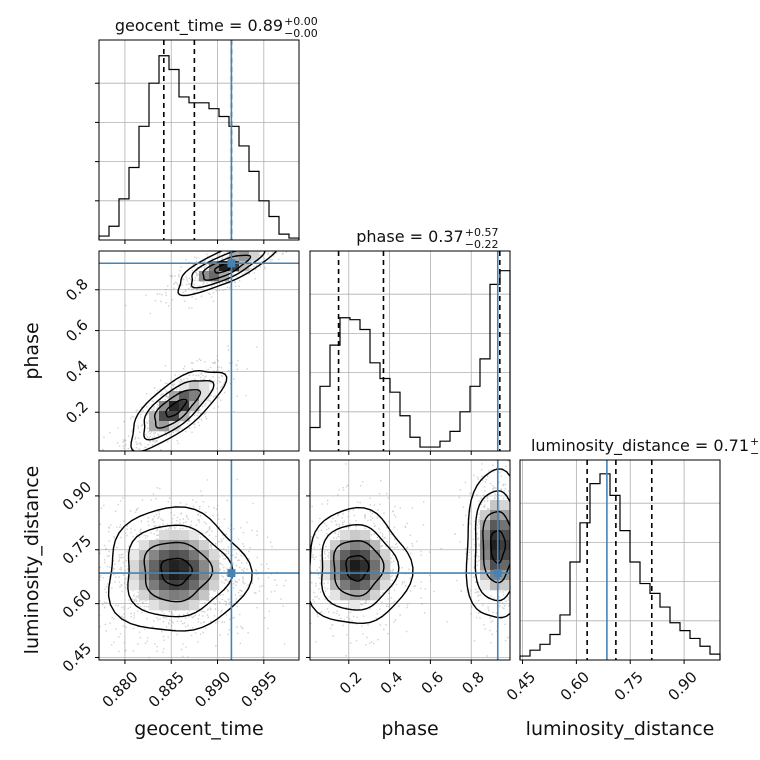  What do you see at coordinates (482, 244) in the screenshot?
I see `title-minus-error: −0.22` at bounding box center [482, 244].